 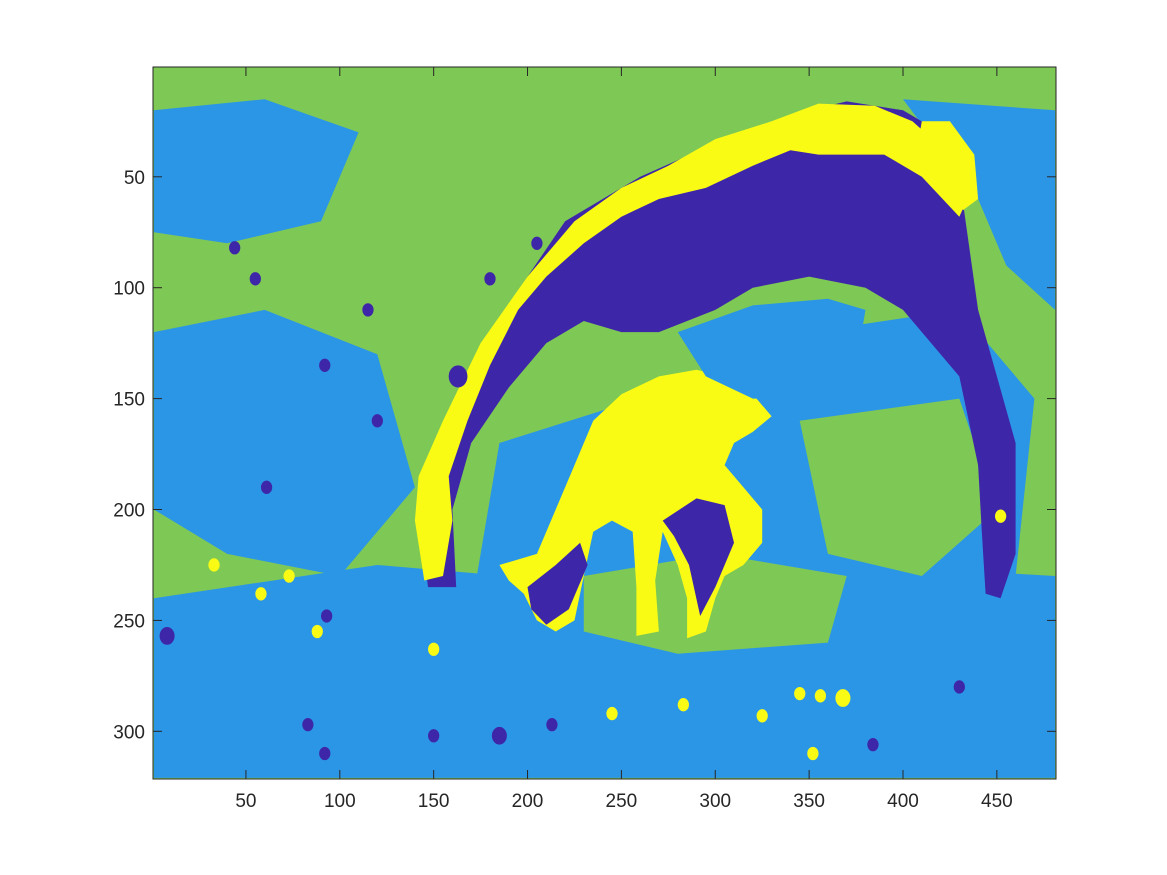 What do you see at coordinates (129, 511) in the screenshot?
I see `y-tick-label: 200` at bounding box center [129, 511].